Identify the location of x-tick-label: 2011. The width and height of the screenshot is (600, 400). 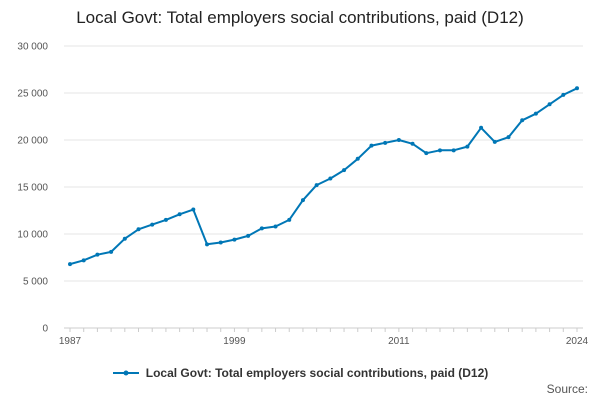
(399, 341).